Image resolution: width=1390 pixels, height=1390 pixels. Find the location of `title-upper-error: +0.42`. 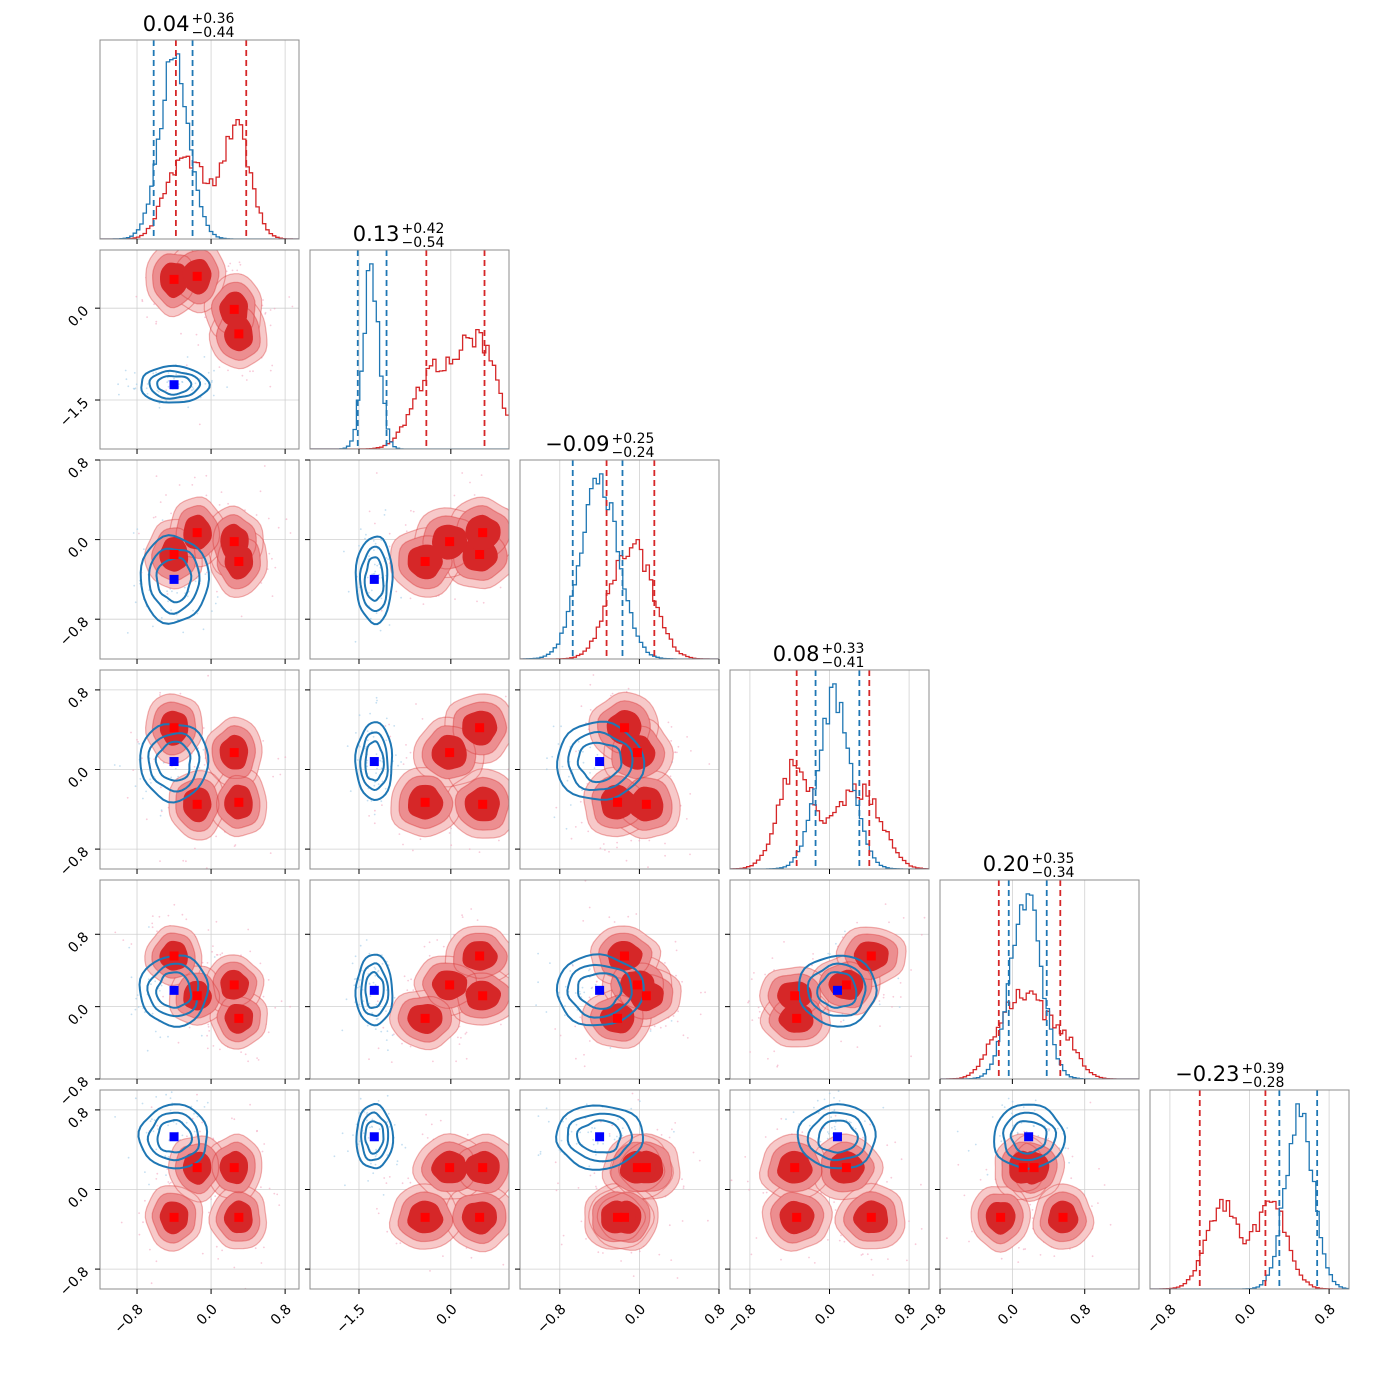

title-upper-error: +0.42 is located at coordinates (423, 229).